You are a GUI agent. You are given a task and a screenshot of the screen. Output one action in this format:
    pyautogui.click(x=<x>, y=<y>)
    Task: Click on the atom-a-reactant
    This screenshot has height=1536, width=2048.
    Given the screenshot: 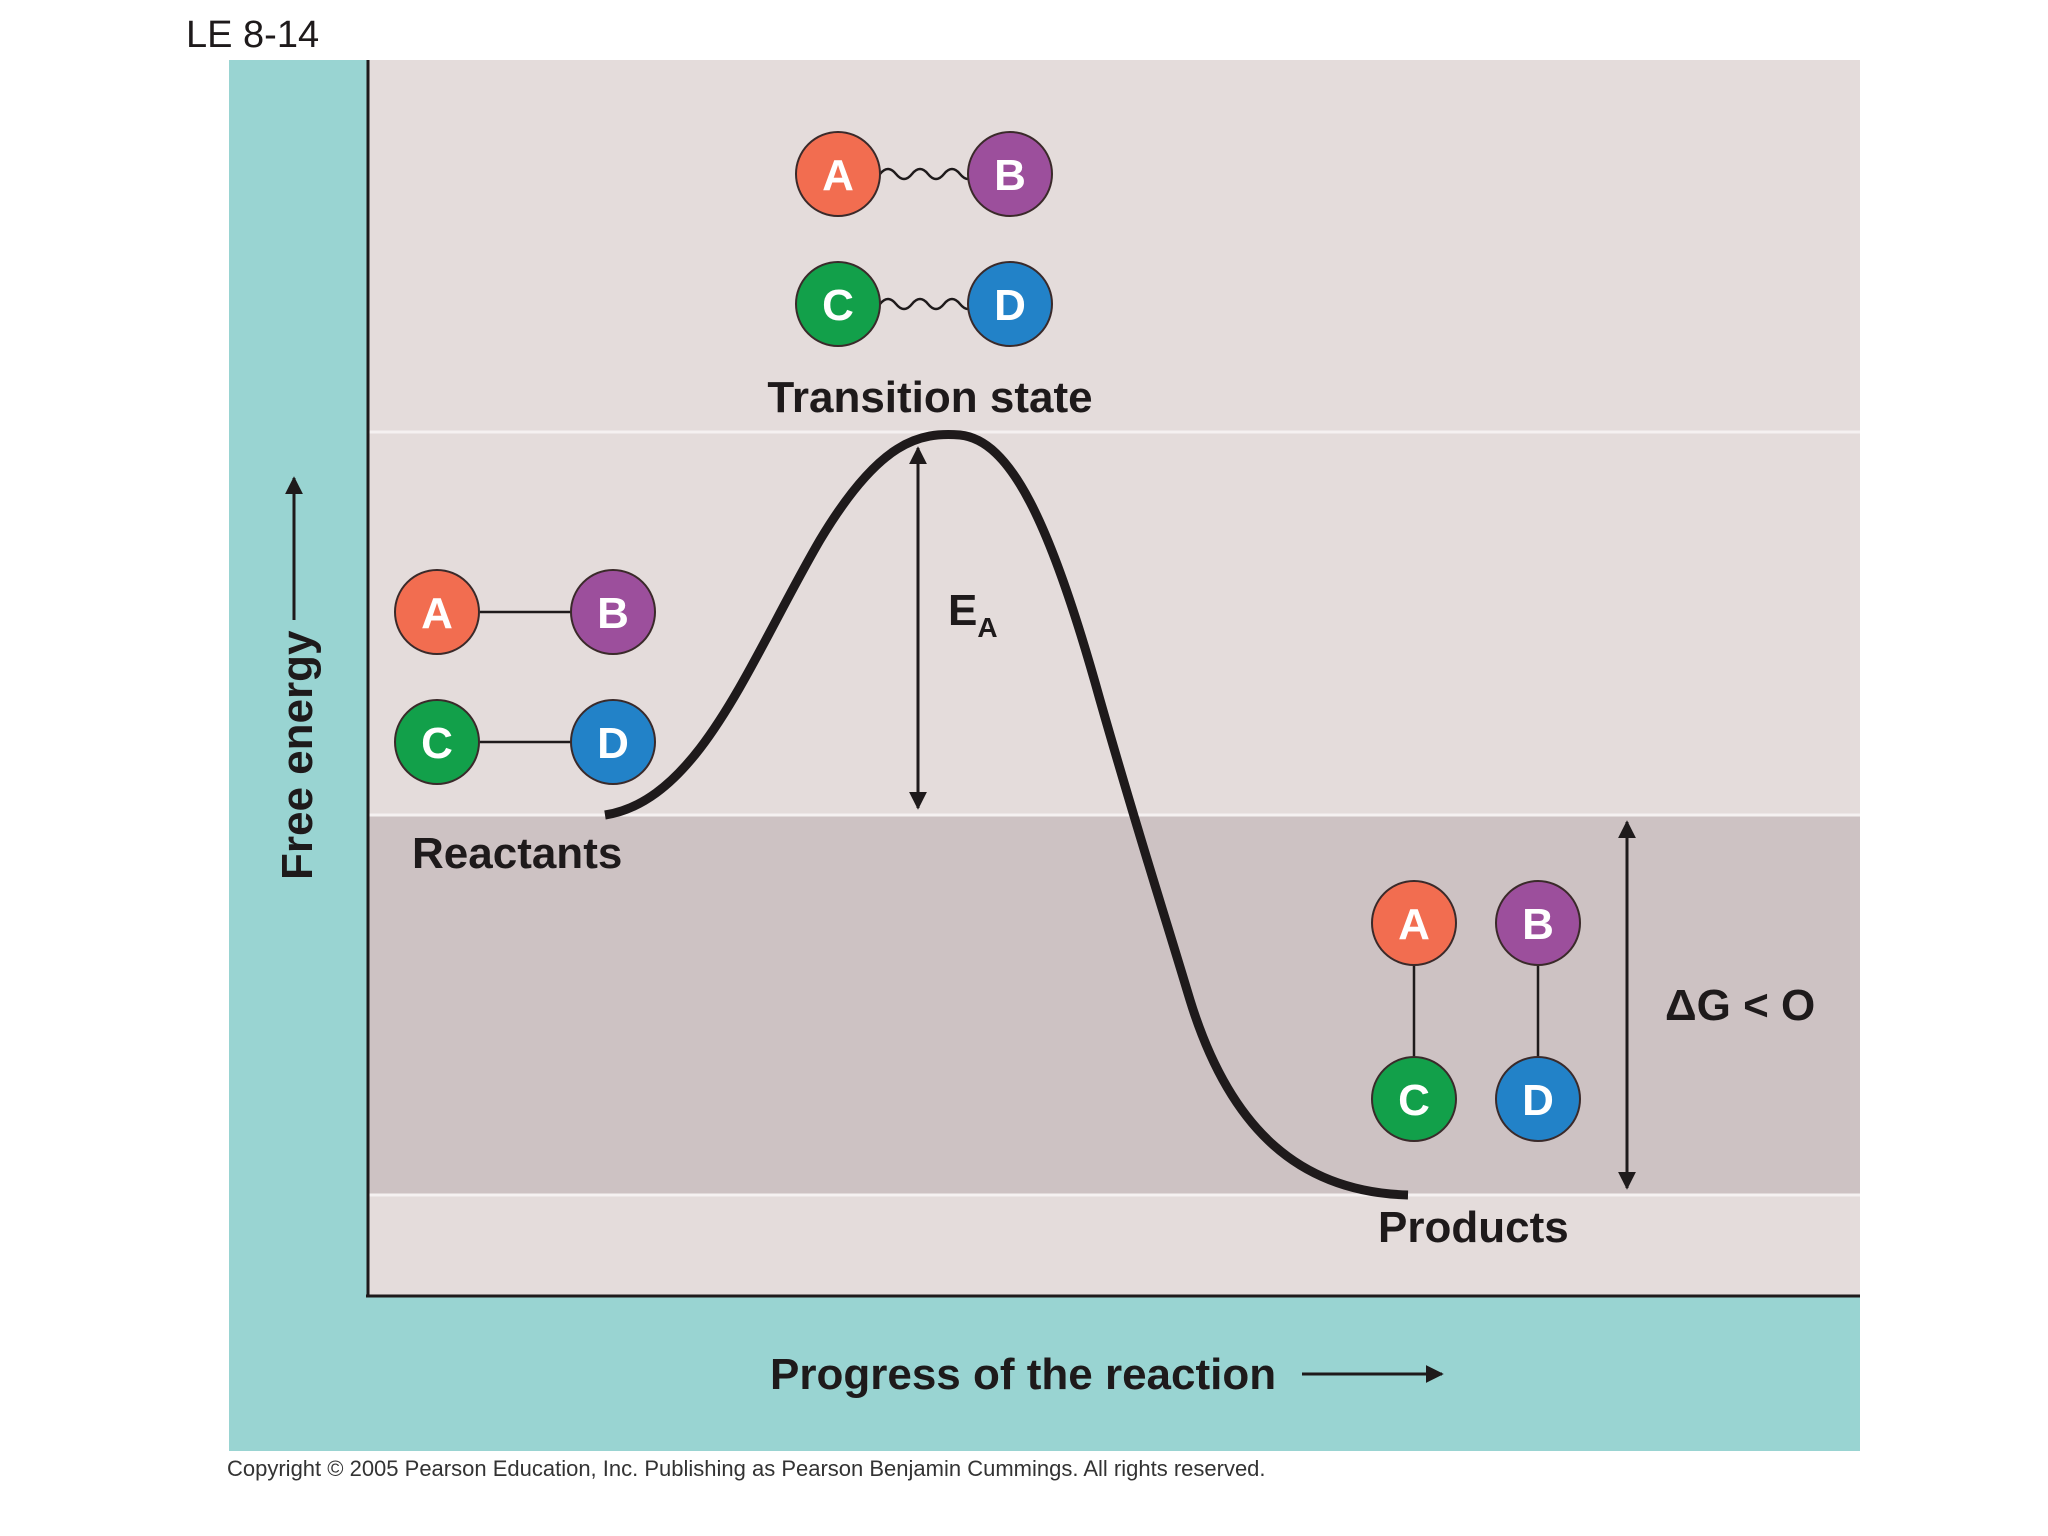 What is the action you would take?
    pyautogui.click(x=437, y=612)
    